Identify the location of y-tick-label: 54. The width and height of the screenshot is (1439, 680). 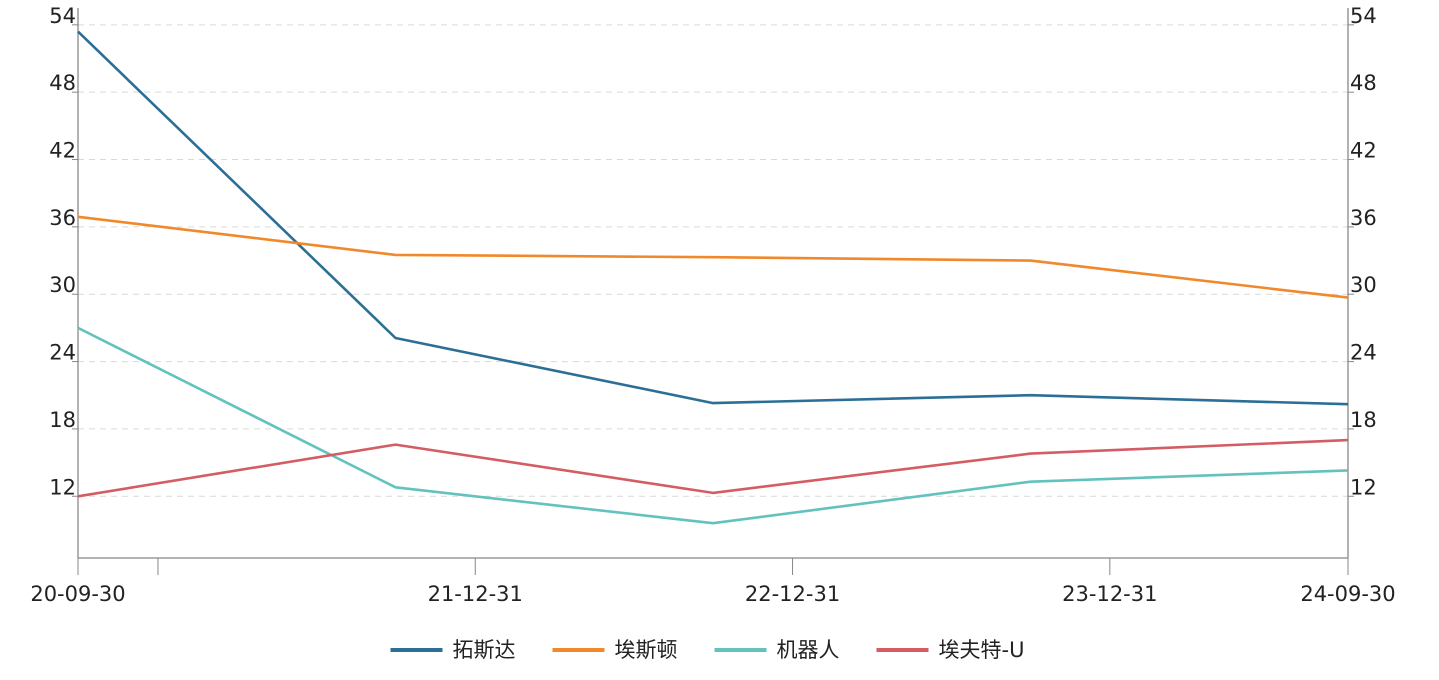
(62, 16).